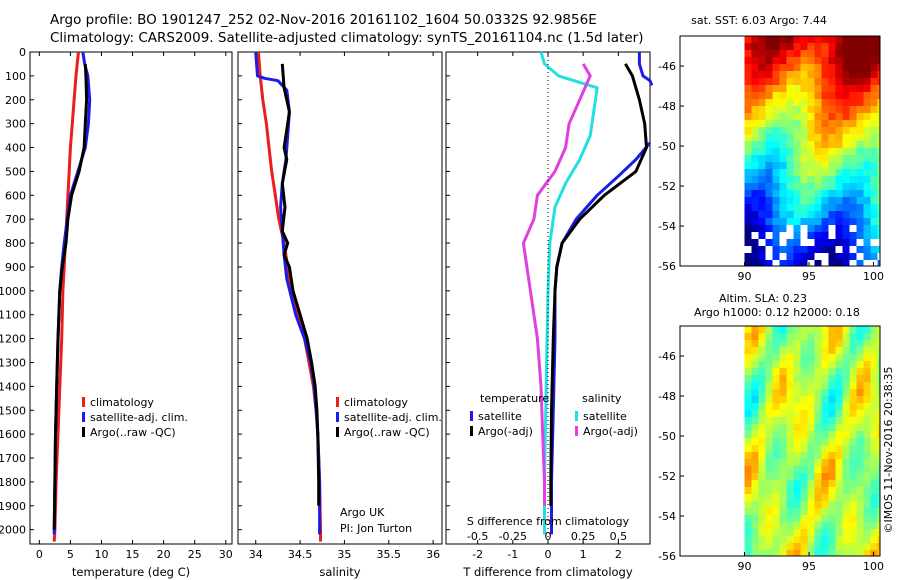 Image resolution: width=900 pixels, height=580 pixels. I want to click on series-line-argo-raw-qc-, so click(300, 284).